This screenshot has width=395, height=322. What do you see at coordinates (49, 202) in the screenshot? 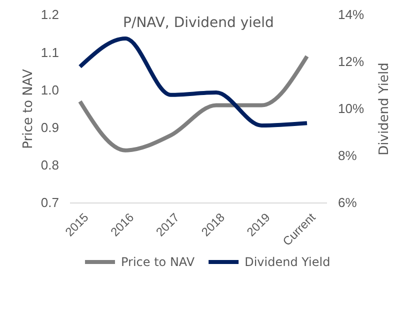
I see `y-tick-label: 0.7` at bounding box center [49, 202].